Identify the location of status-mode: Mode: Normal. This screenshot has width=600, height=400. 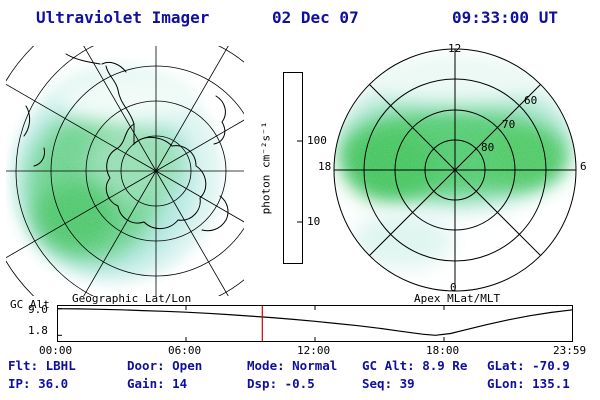
(292, 365).